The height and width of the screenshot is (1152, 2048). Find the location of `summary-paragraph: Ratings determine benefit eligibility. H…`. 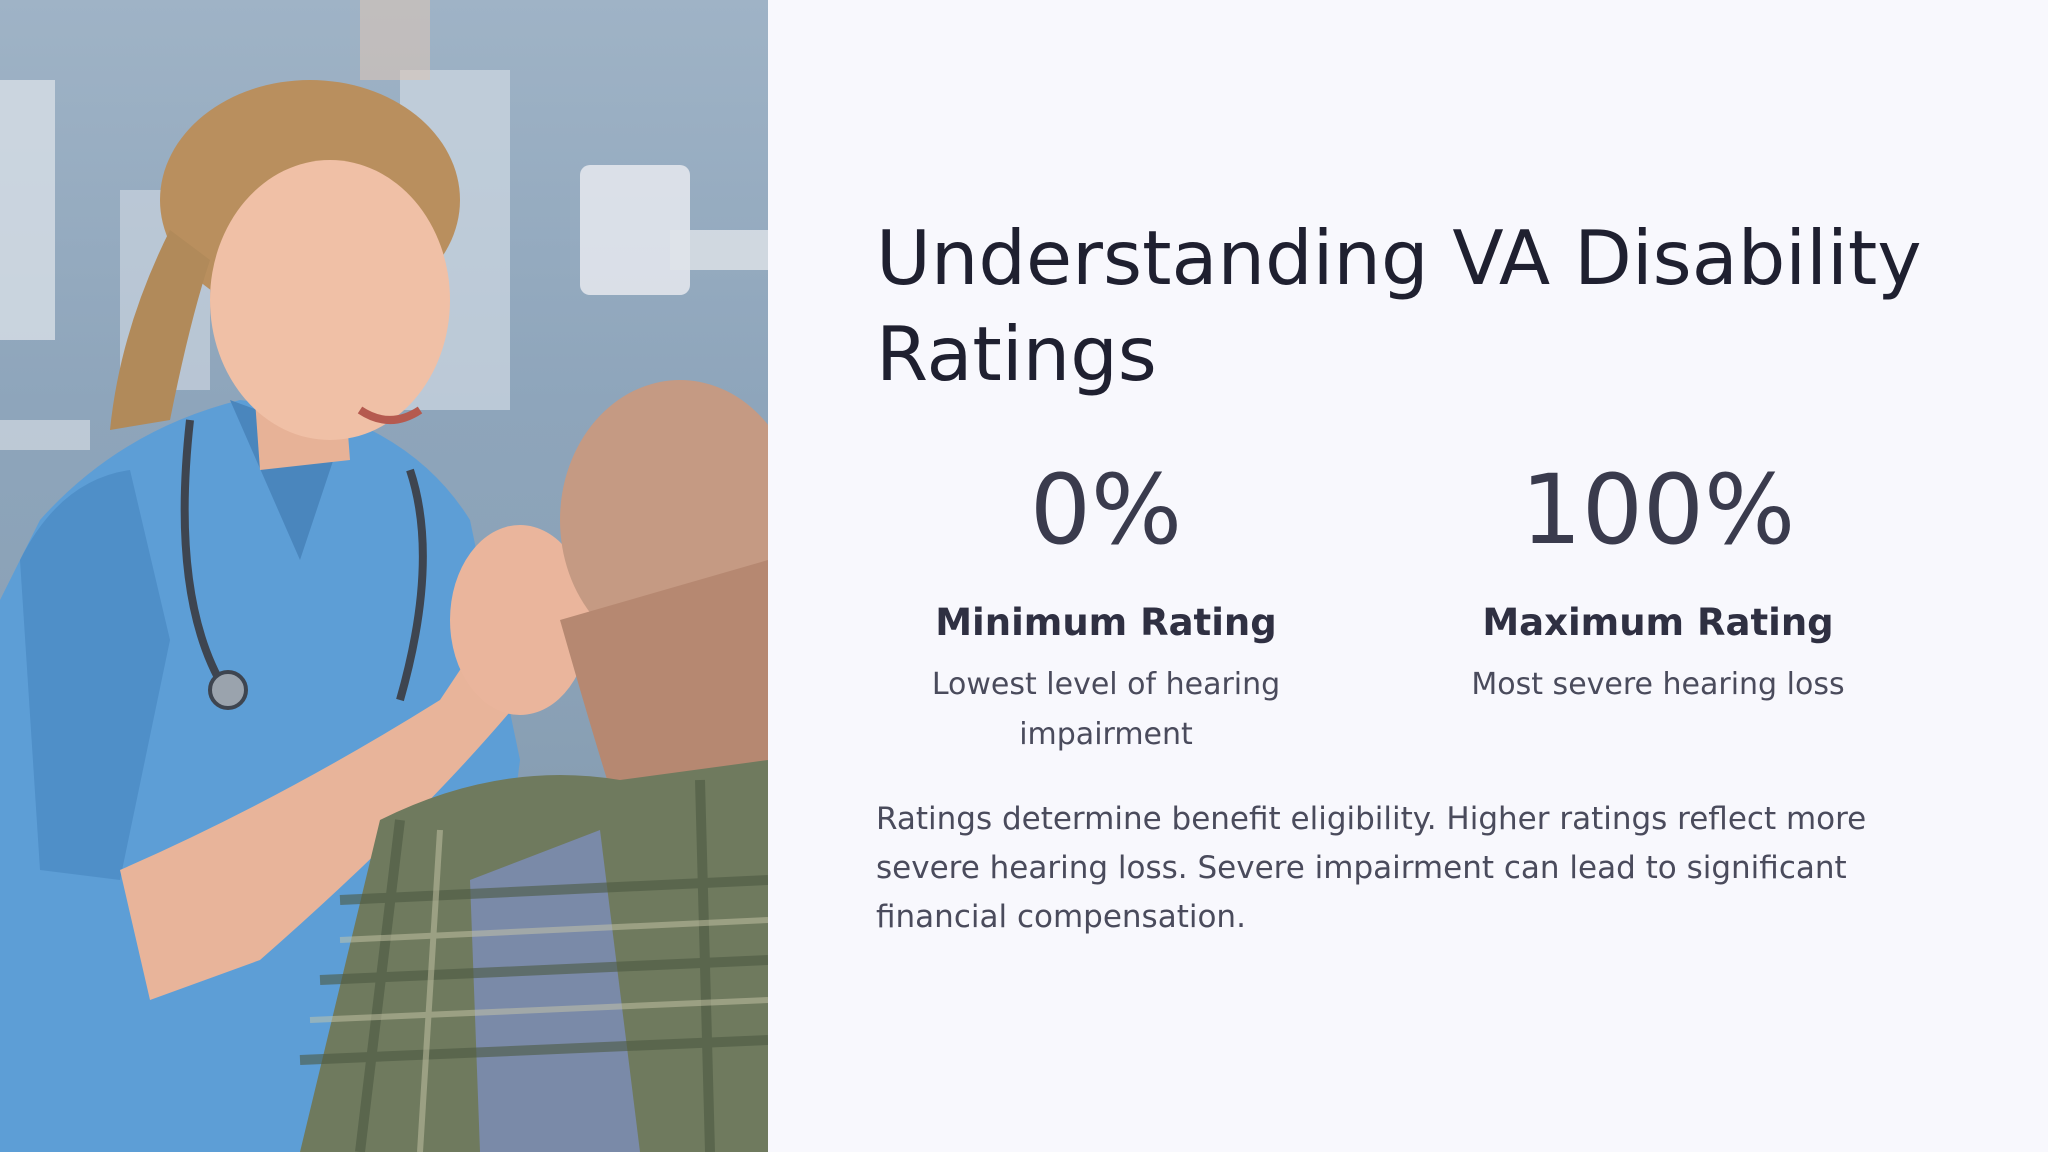

summary-paragraph: Ratings determine benefit eligibility. H… is located at coordinates (1371, 868).